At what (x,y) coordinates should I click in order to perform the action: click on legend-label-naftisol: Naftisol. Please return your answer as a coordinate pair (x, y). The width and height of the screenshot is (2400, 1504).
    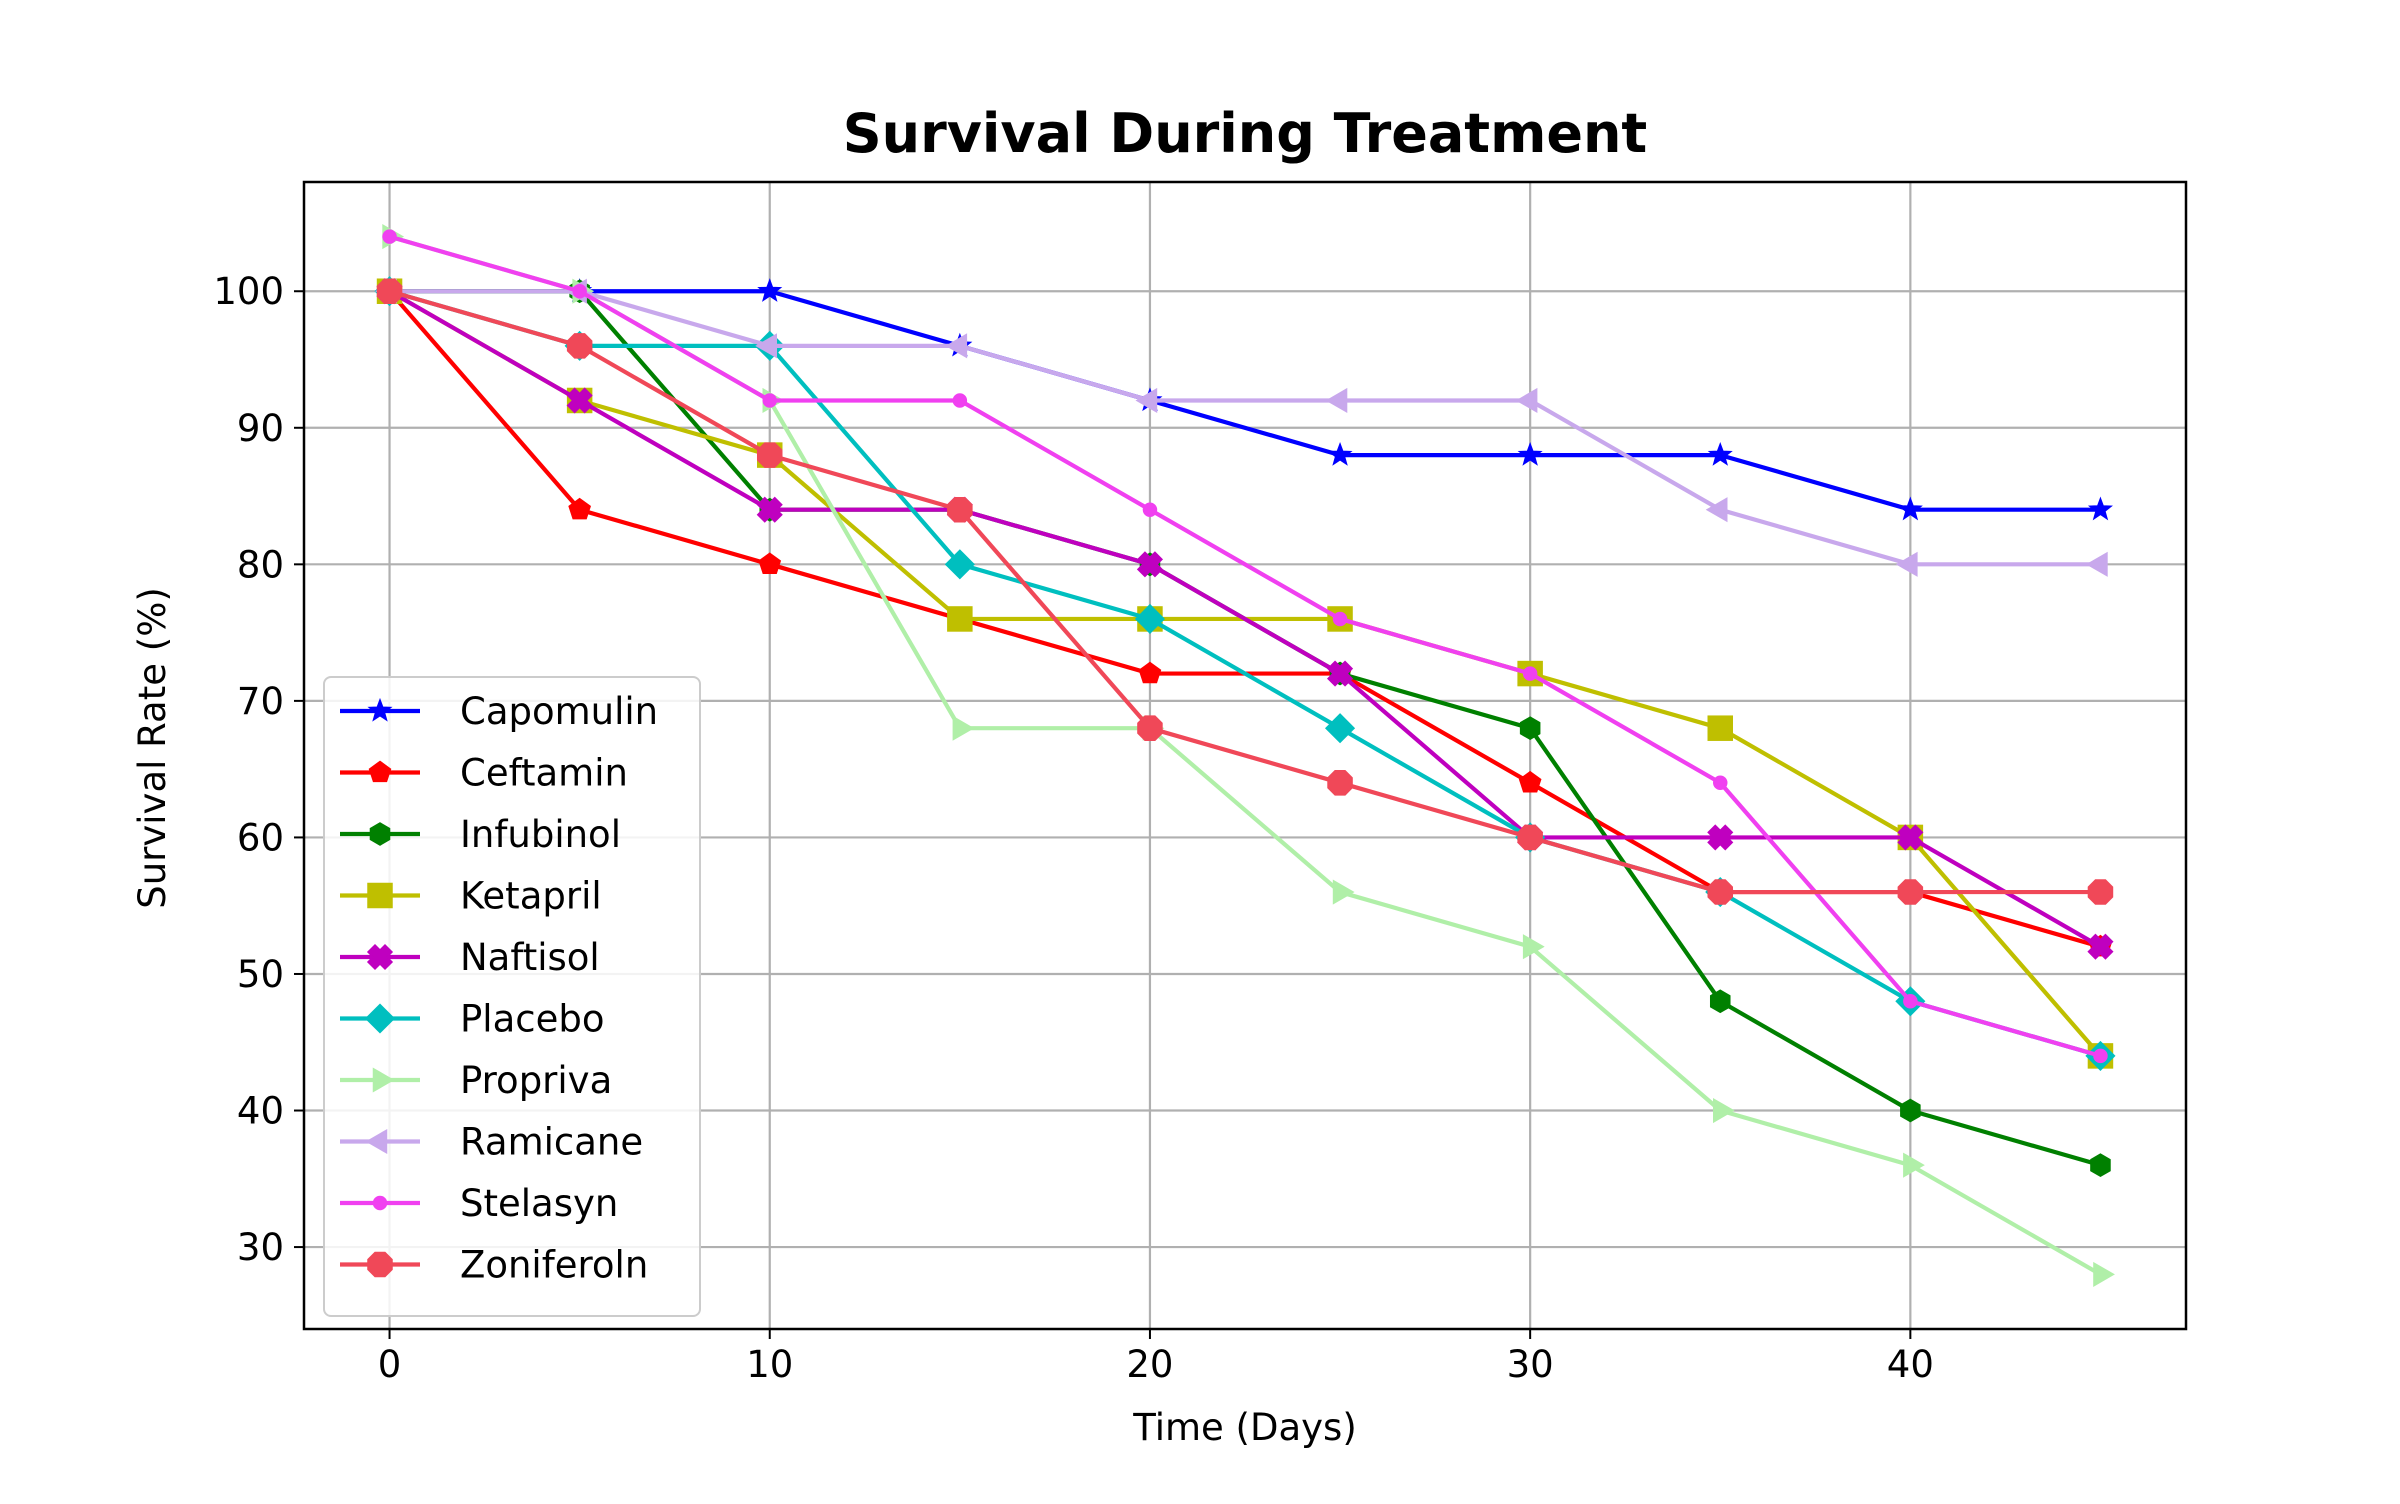
    Looking at the image, I should click on (530, 957).